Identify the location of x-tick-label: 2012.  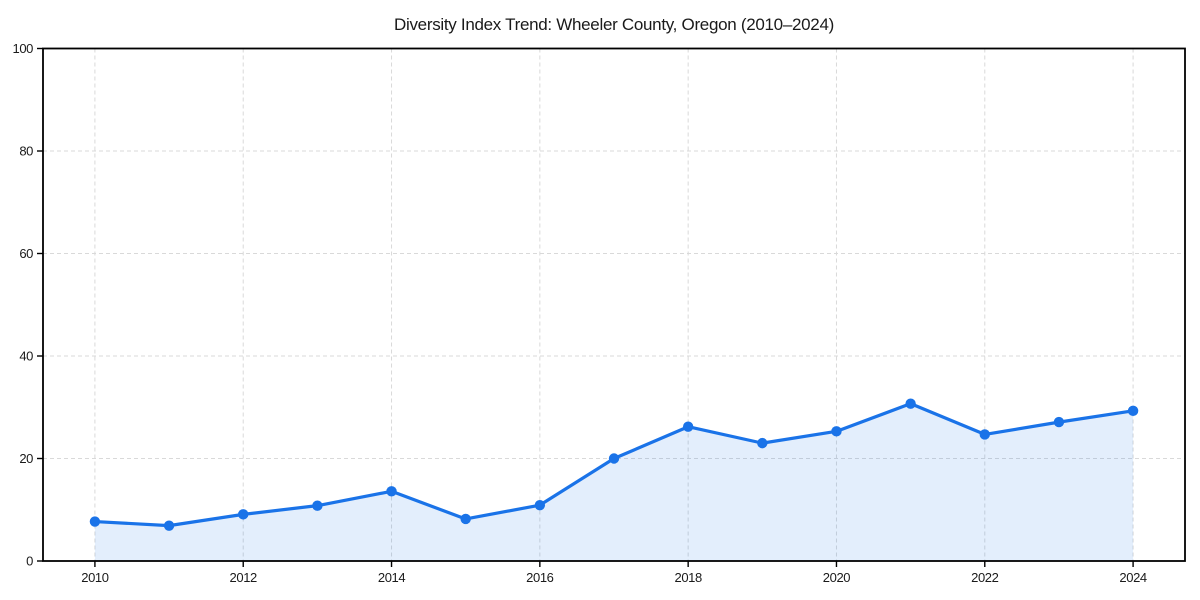
(243, 577).